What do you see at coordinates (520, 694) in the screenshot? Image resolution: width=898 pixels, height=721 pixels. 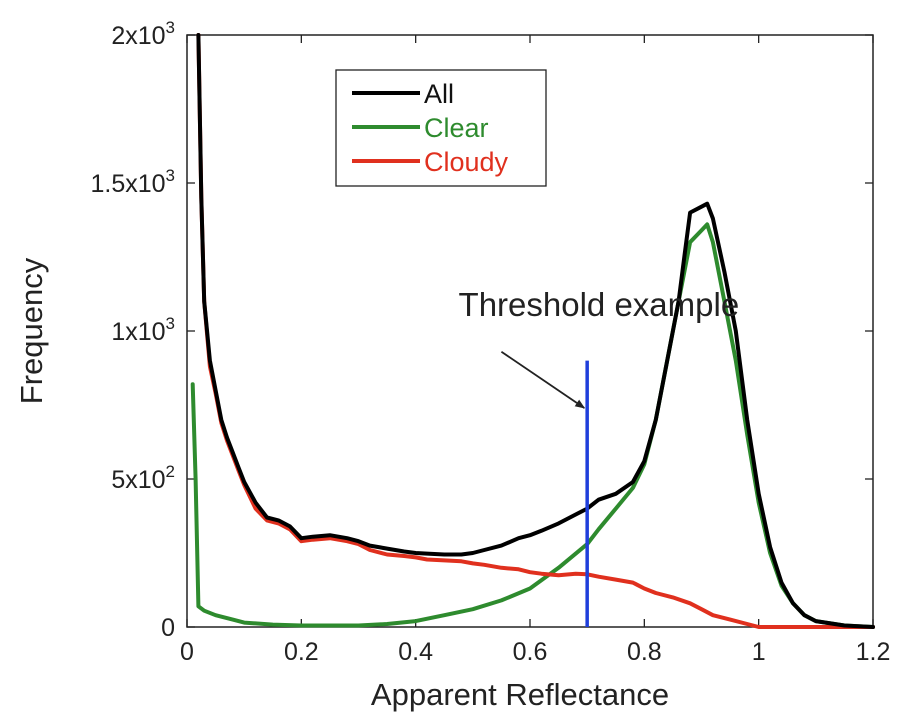 I see `x-axis-title: Apparent Reflectance` at bounding box center [520, 694].